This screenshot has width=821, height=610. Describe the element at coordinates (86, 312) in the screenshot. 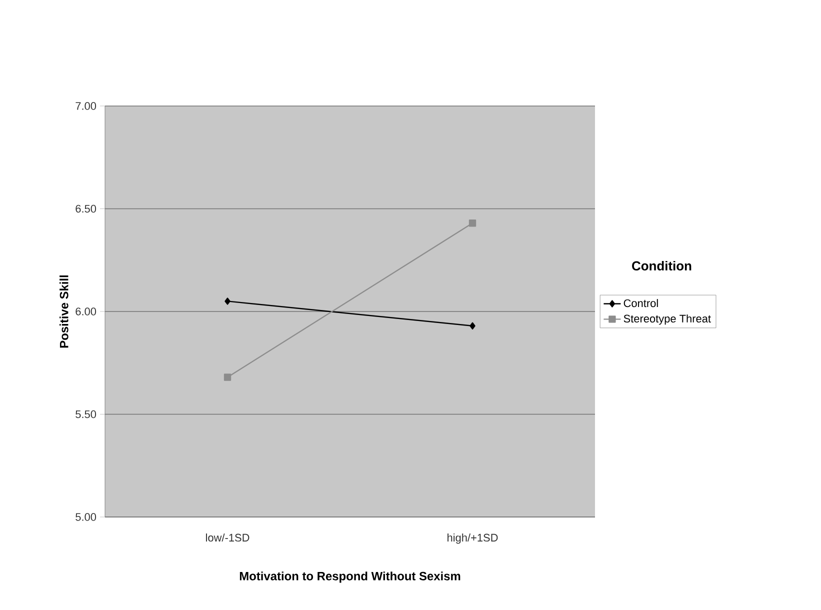

I see `y-tick-label: 6.00` at that location.